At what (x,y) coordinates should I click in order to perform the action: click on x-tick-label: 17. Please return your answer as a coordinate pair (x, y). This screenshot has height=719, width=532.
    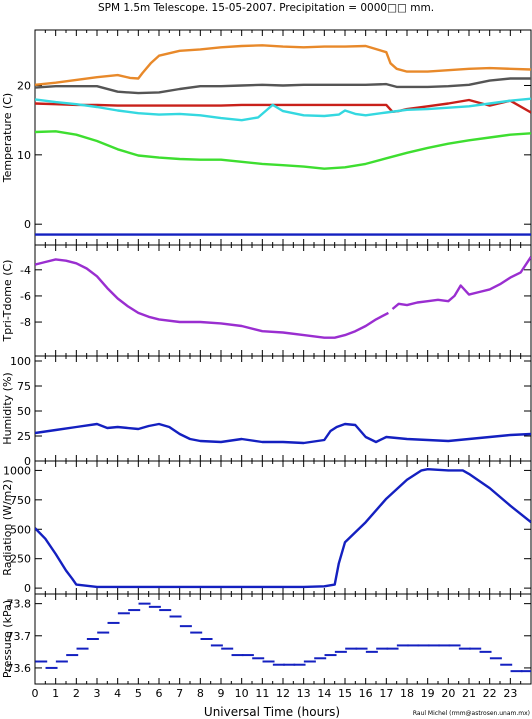
    Looking at the image, I should click on (386, 693).